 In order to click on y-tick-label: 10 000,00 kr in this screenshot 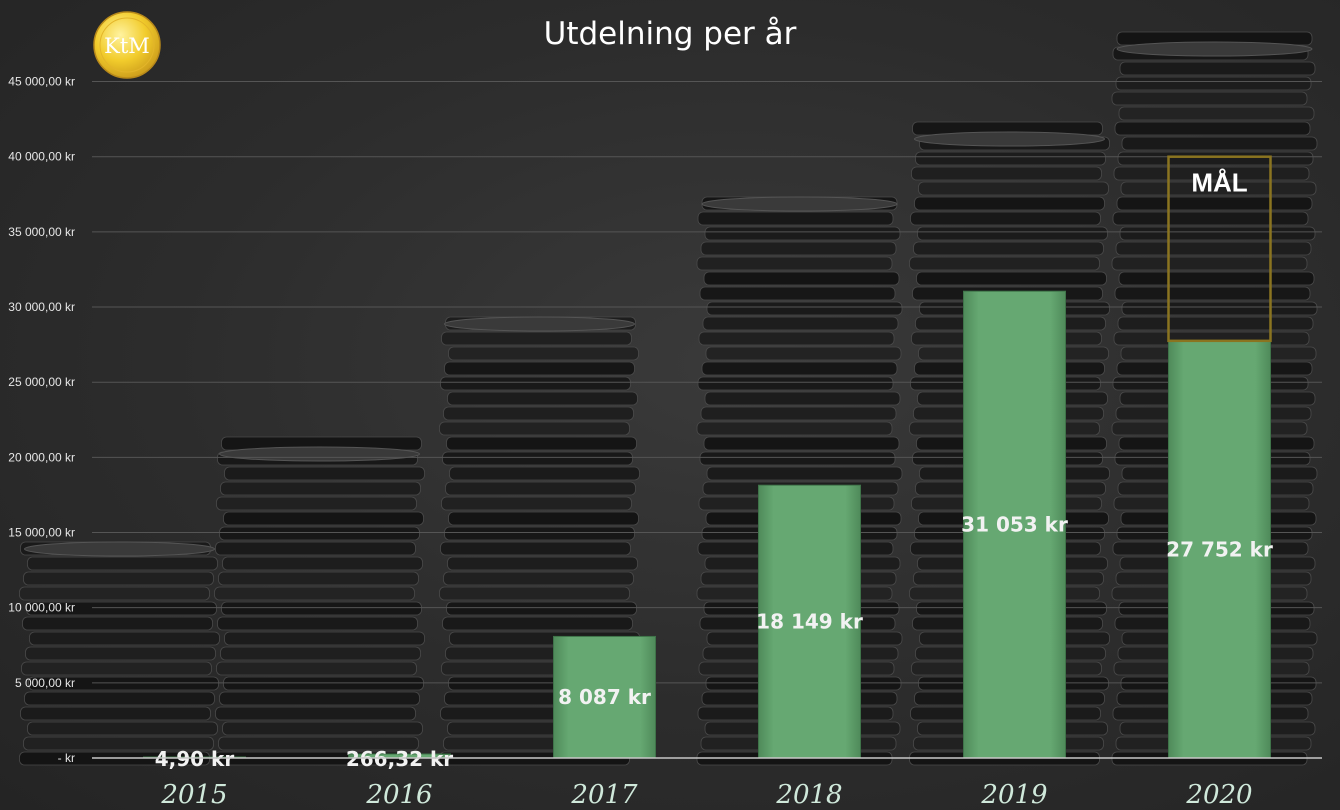, I will do `click(41, 608)`.